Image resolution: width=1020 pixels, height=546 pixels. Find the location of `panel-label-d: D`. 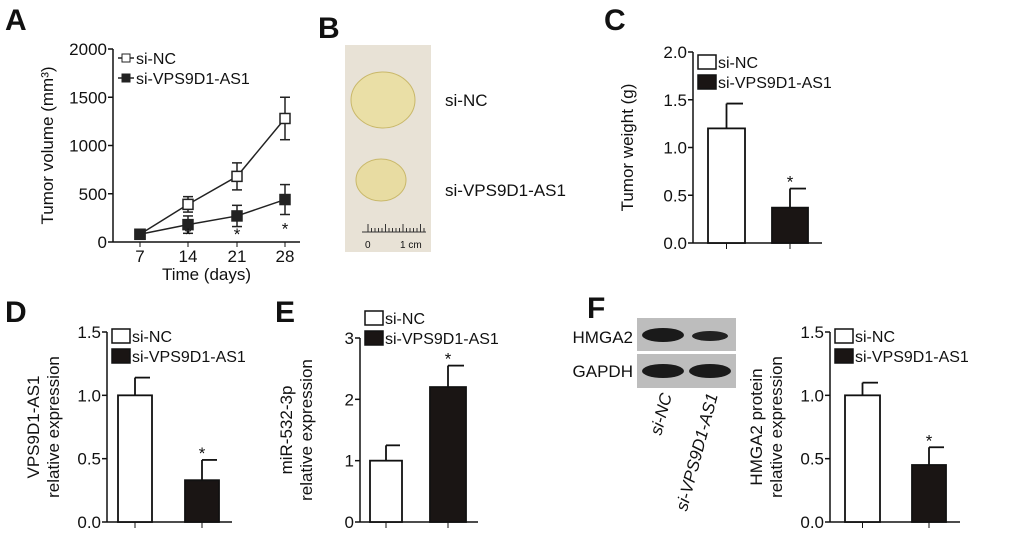

panel-label-d: D is located at coordinates (16, 312).